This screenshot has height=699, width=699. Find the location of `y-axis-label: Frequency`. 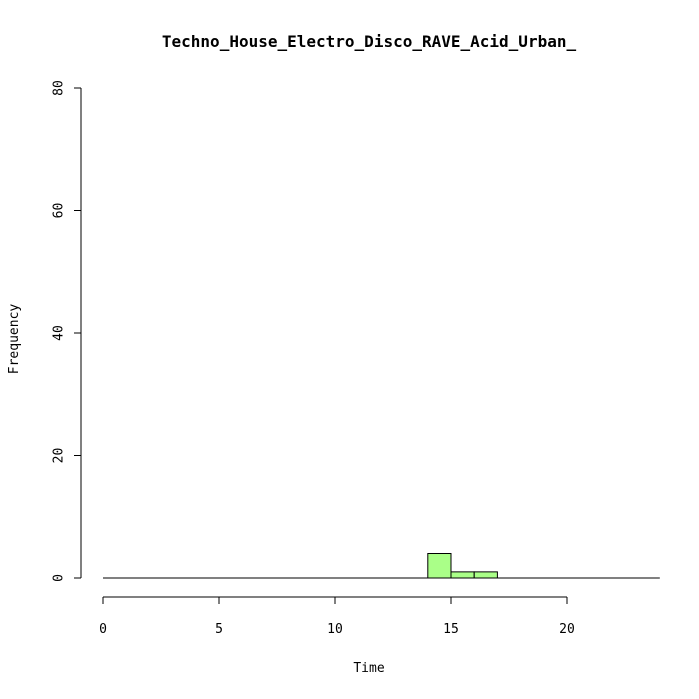

y-axis-label: Frequency is located at coordinates (14, 339).